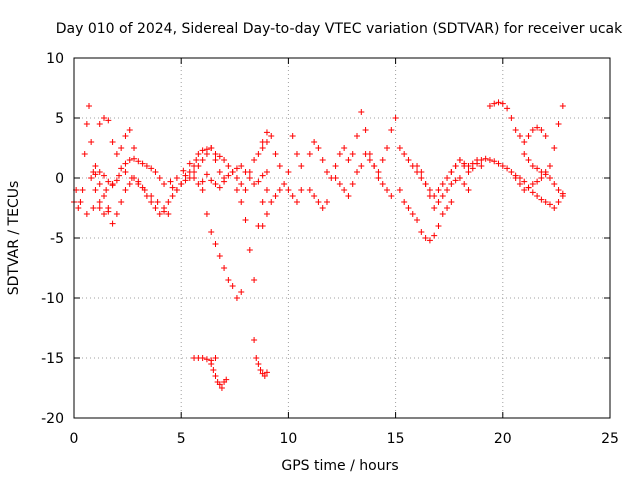  Describe the element at coordinates (610, 439) in the screenshot. I see `x-tick-label: 25` at that location.